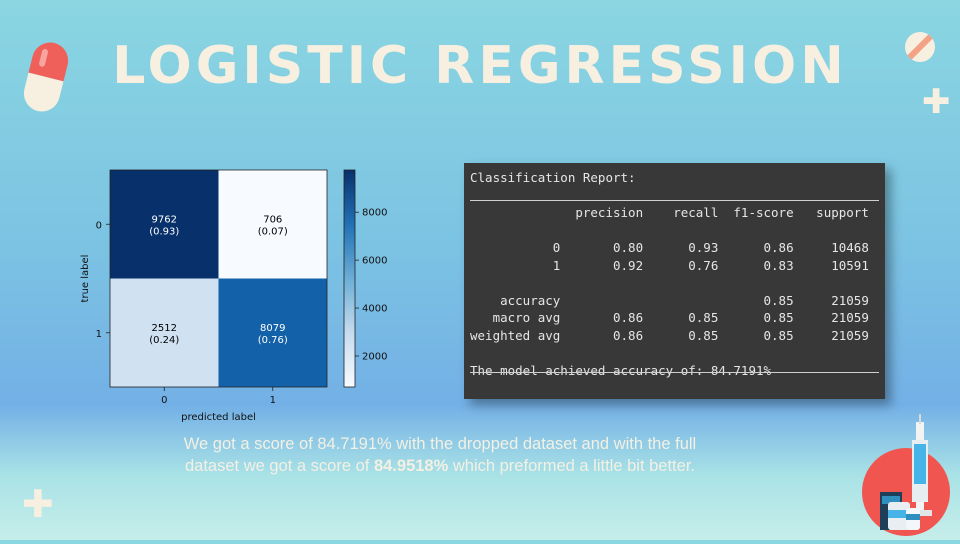 The width and height of the screenshot is (960, 544). Describe the element at coordinates (480, 66) in the screenshot. I see `slide-title: LOGISTIC REGRESSION` at that location.